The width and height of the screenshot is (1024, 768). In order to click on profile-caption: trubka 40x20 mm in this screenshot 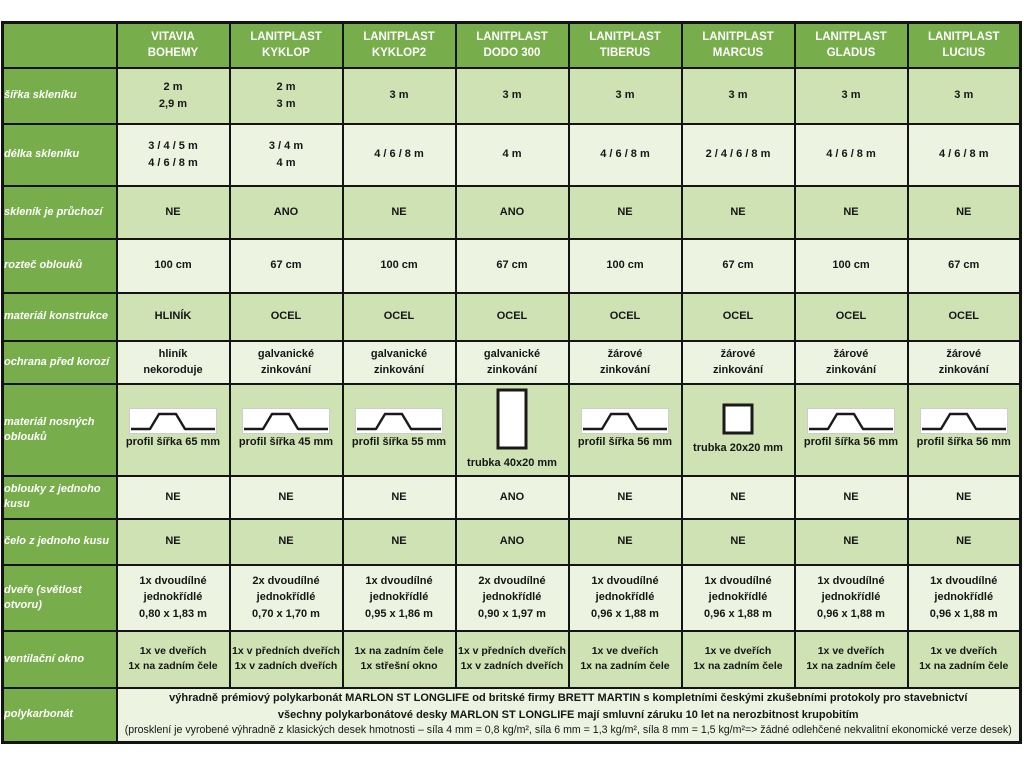, I will do `click(512, 462)`.